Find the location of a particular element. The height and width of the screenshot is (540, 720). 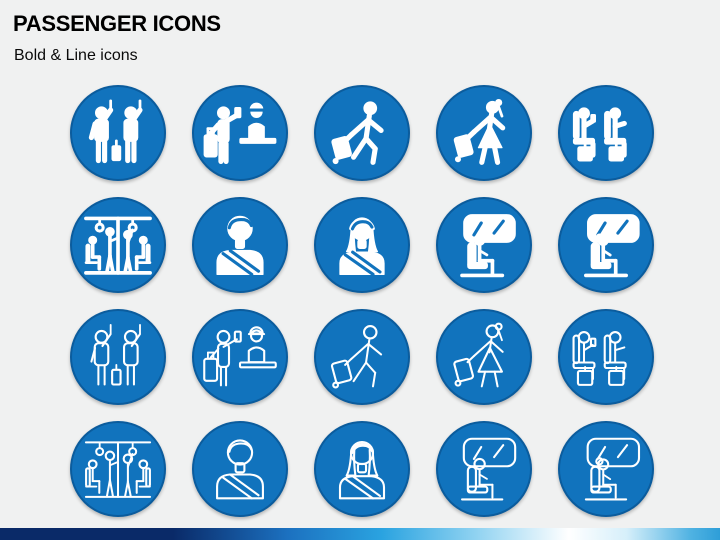

icon-circle-seated-passengers-with-luggage-line is located at coordinates (606, 357).